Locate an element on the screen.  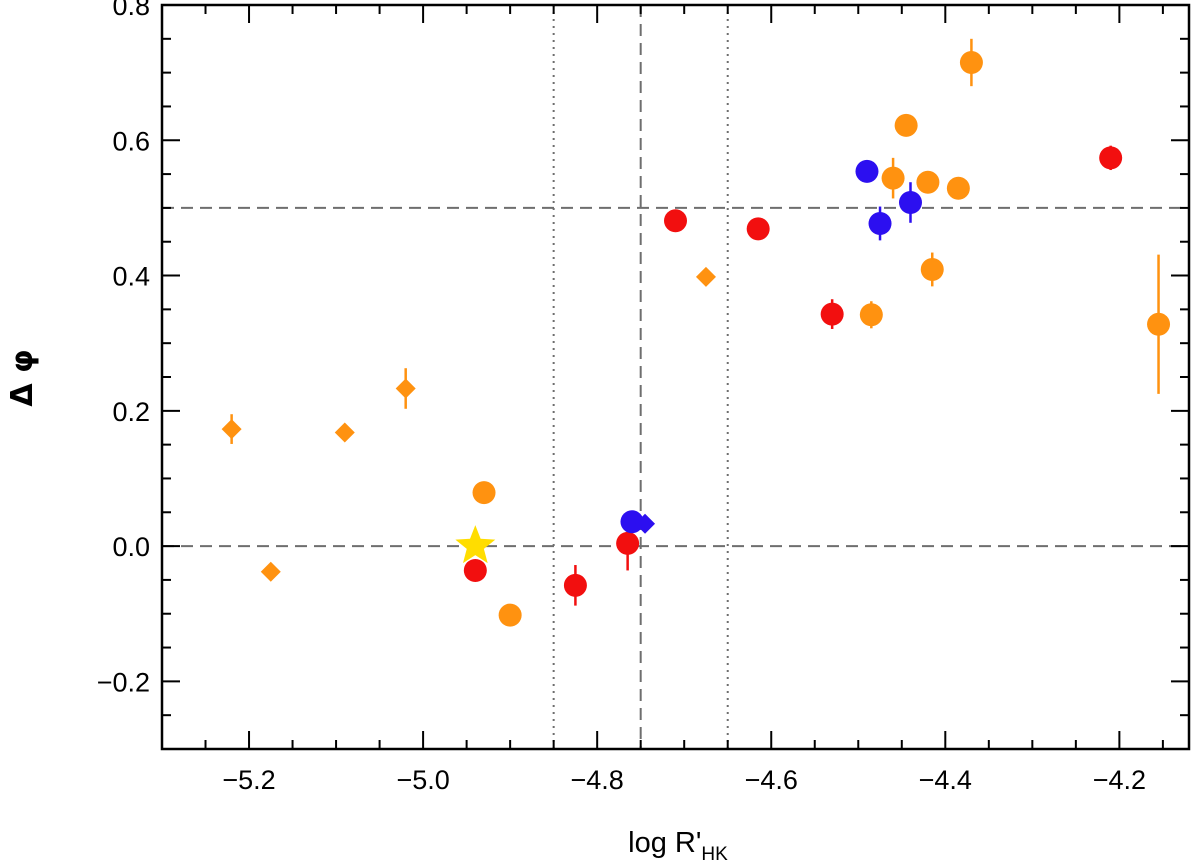
y-tick-label: 0.0 is located at coordinates (131, 547).